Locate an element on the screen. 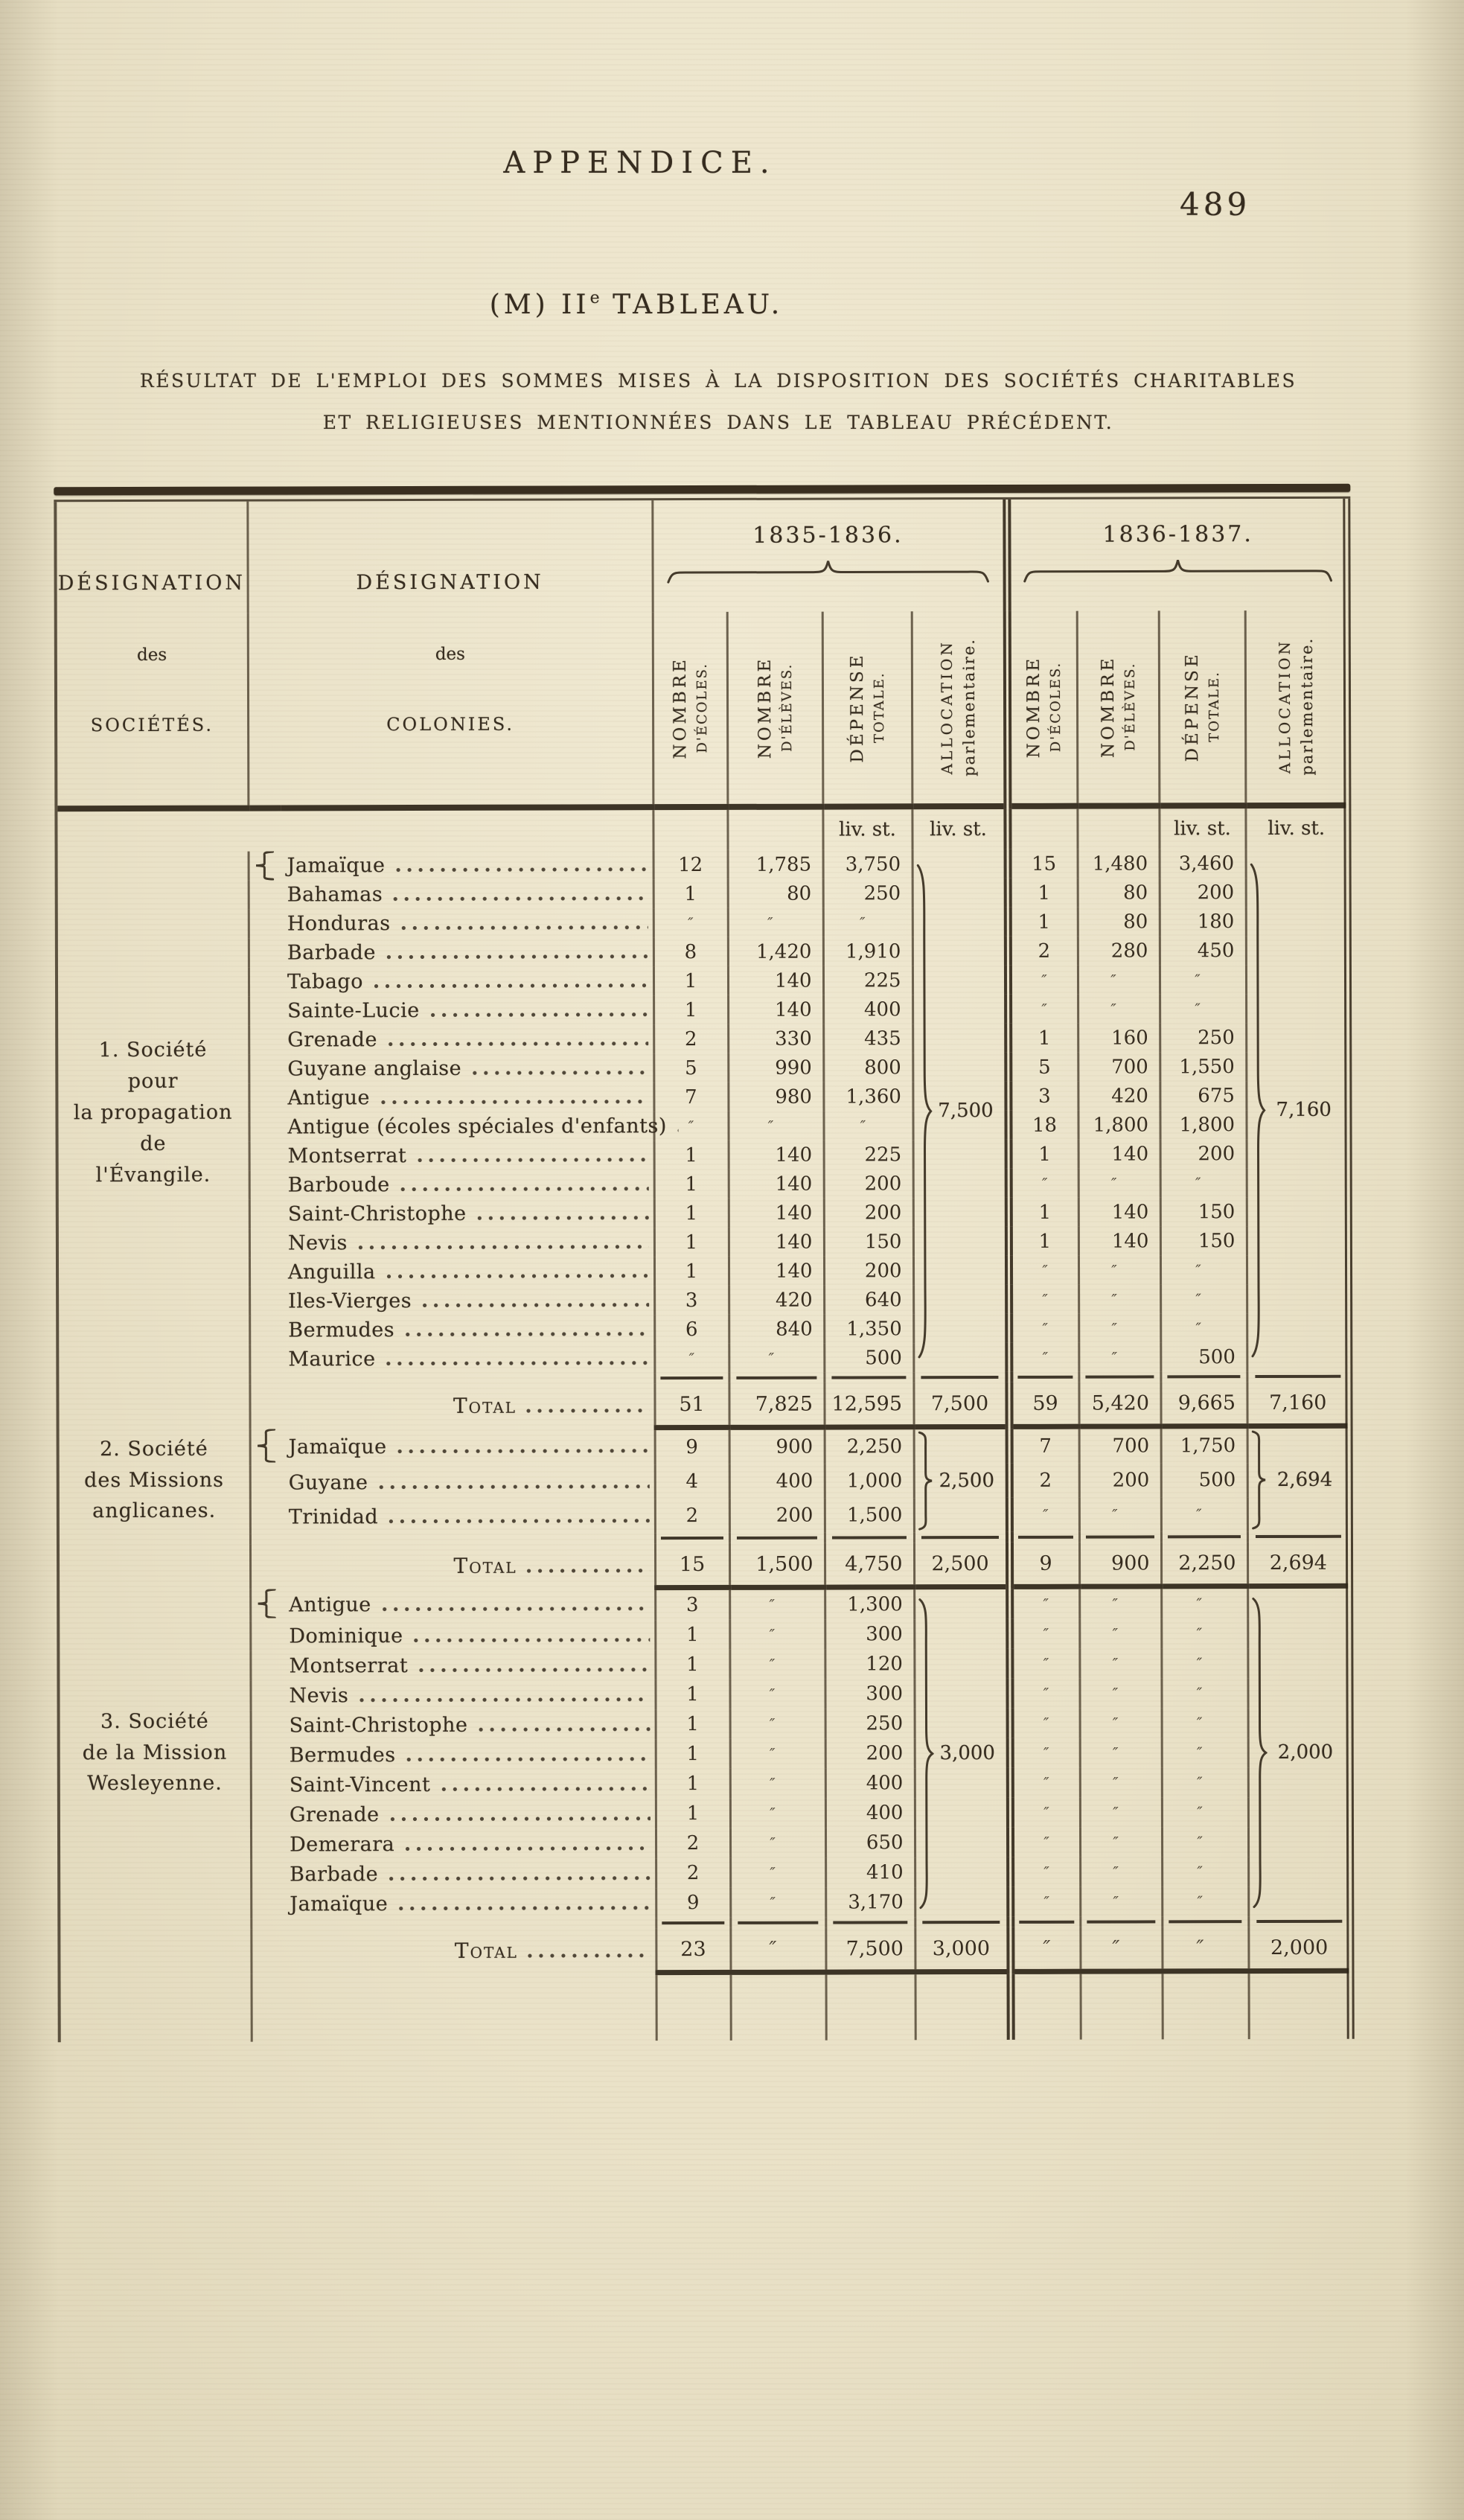 Image resolution: width=1464 pixels, height=2520 pixels. num-ecoles-1836: 3 is located at coordinates (1043, 1096).